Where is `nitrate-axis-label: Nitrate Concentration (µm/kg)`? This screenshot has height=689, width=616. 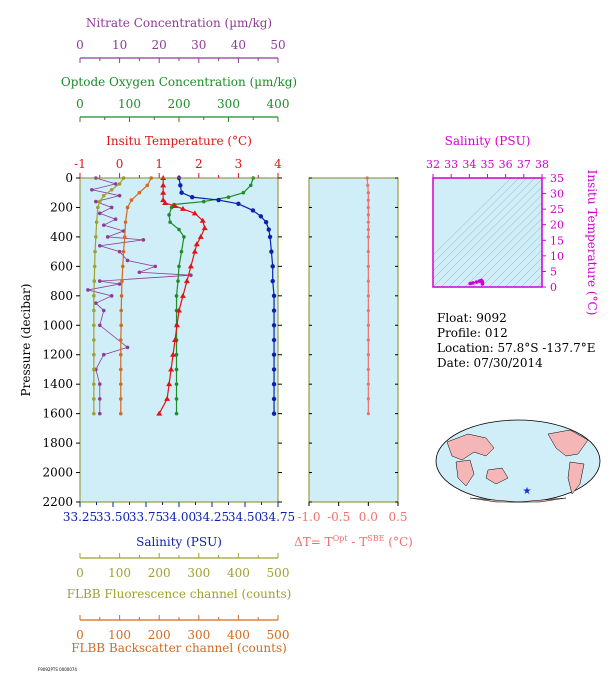
nitrate-axis-label: Nitrate Concentration (µm/kg) is located at coordinates (179, 23).